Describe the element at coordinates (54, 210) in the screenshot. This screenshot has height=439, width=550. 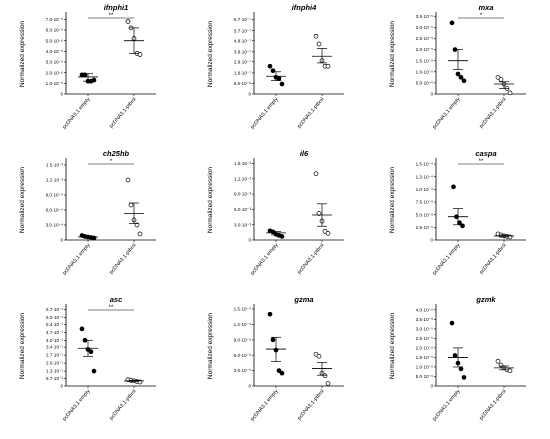
I see `y-tick-label: 6.0·10⁻⁴` at that location.